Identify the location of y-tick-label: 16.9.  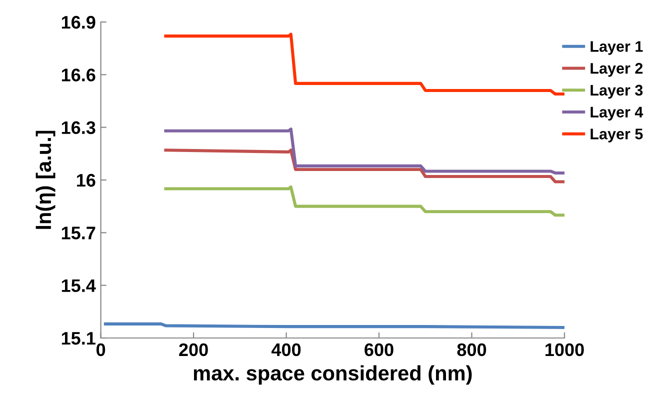
(79, 22).